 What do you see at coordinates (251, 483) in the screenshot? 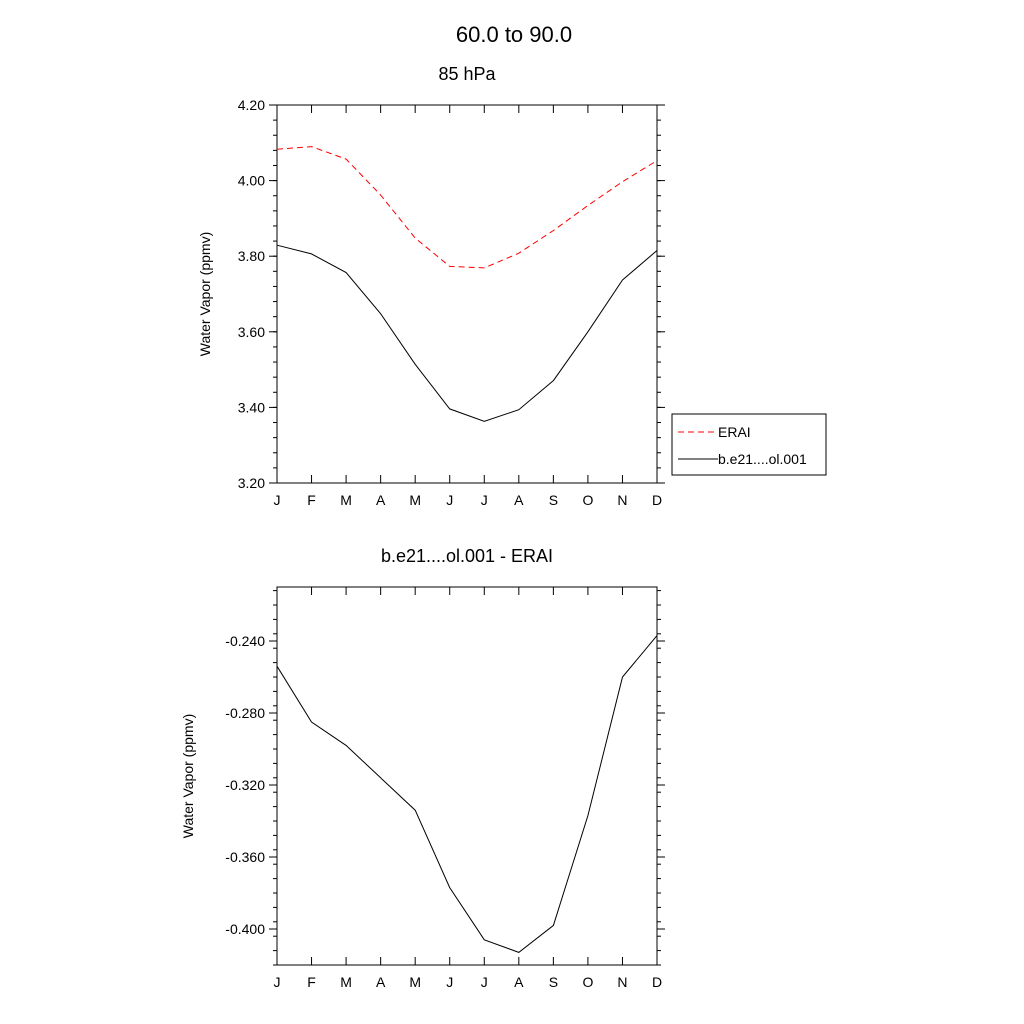
I see `top-y-tick-label: 3.20` at bounding box center [251, 483].